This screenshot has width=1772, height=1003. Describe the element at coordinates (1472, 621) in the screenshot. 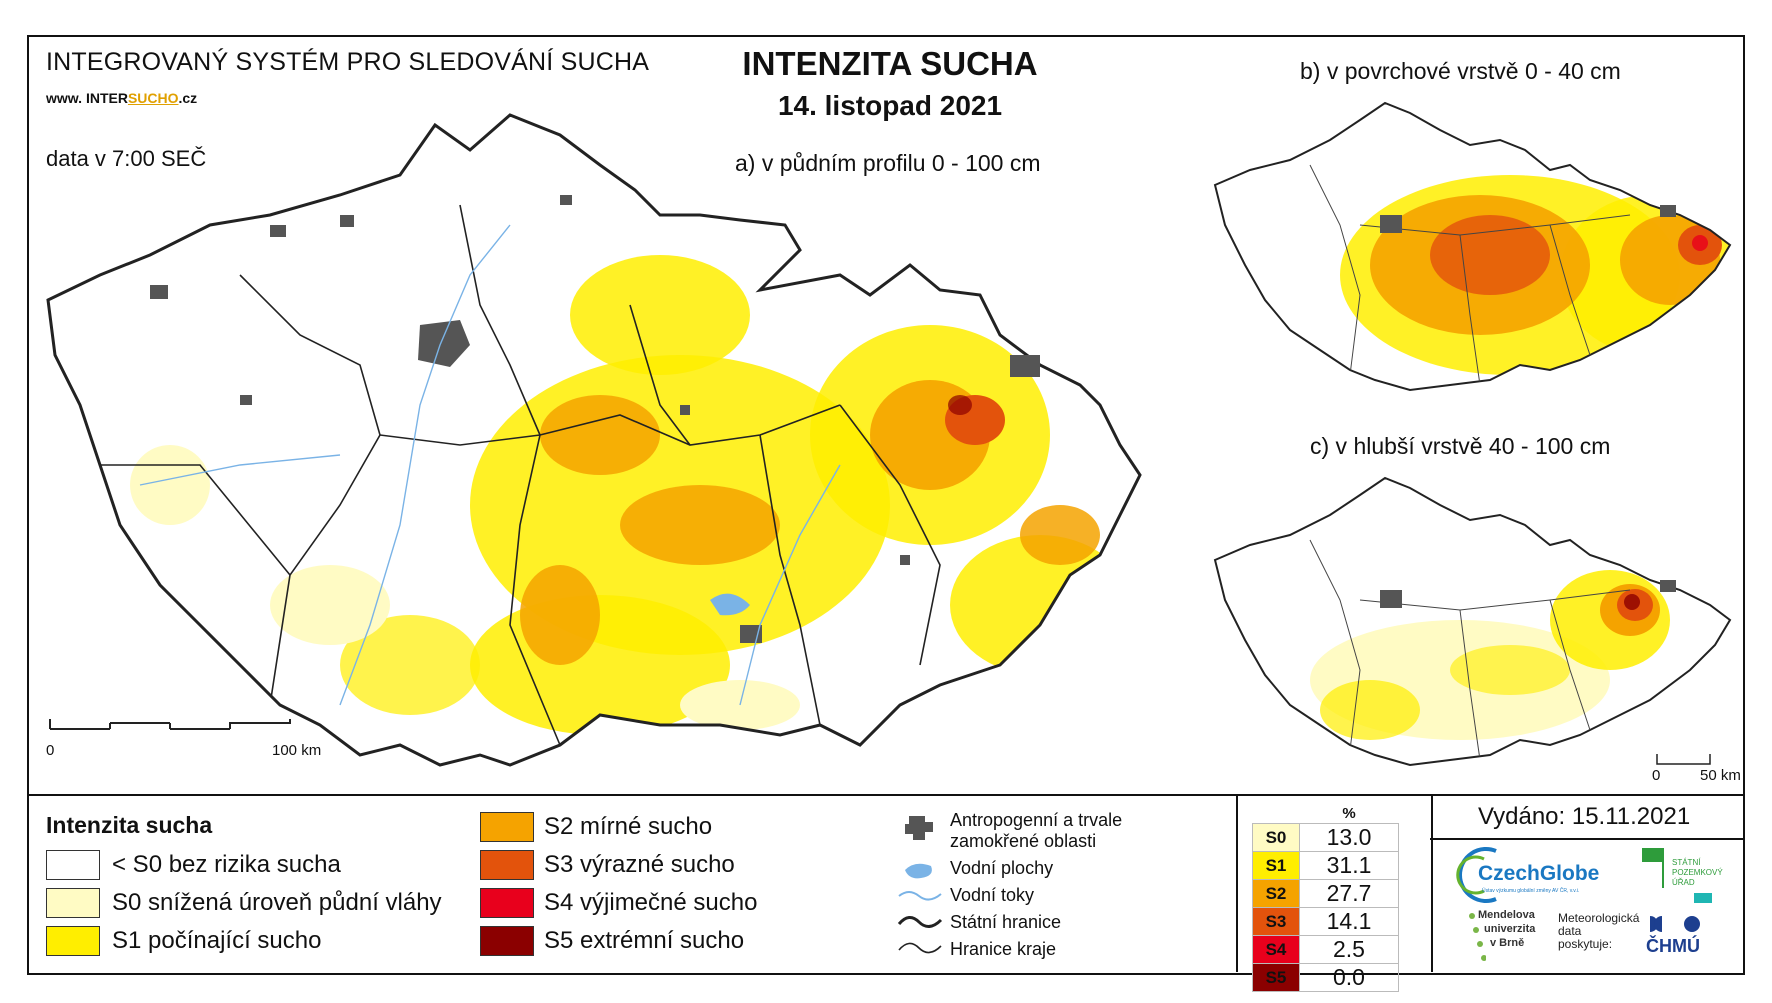

I see `deep-layer-map` at that location.